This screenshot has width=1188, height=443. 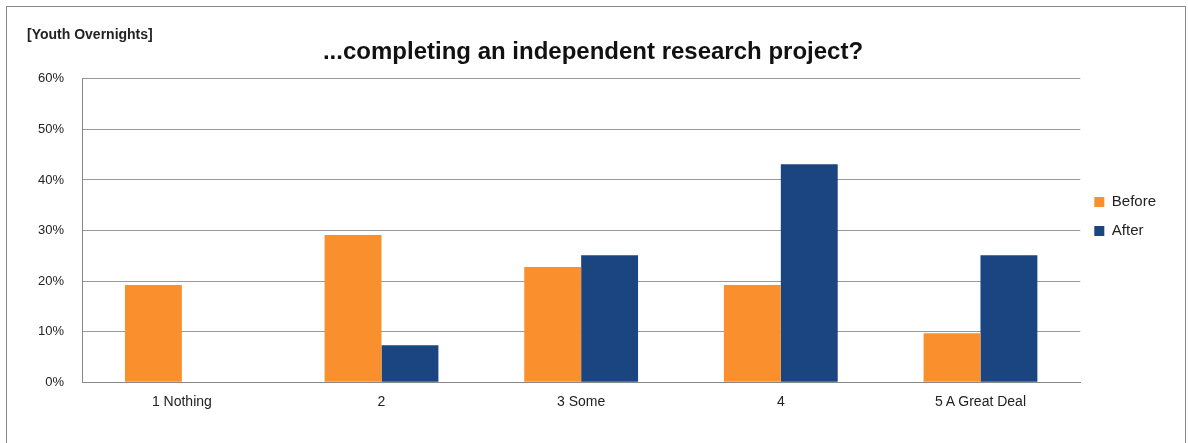 What do you see at coordinates (51, 179) in the screenshot?
I see `y-tick-label: 40%` at bounding box center [51, 179].